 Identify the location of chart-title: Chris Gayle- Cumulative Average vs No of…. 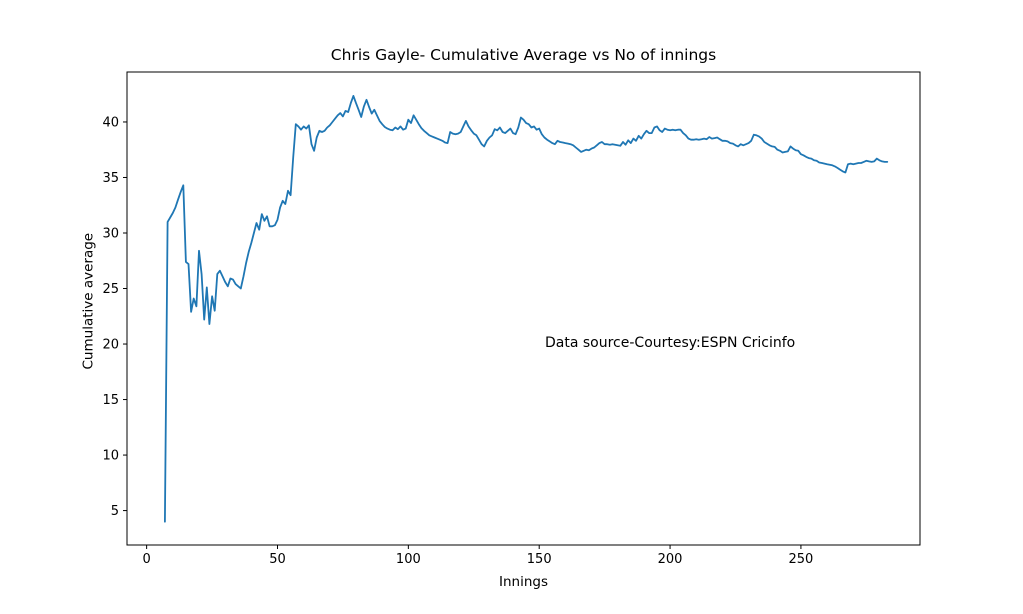
(523, 55).